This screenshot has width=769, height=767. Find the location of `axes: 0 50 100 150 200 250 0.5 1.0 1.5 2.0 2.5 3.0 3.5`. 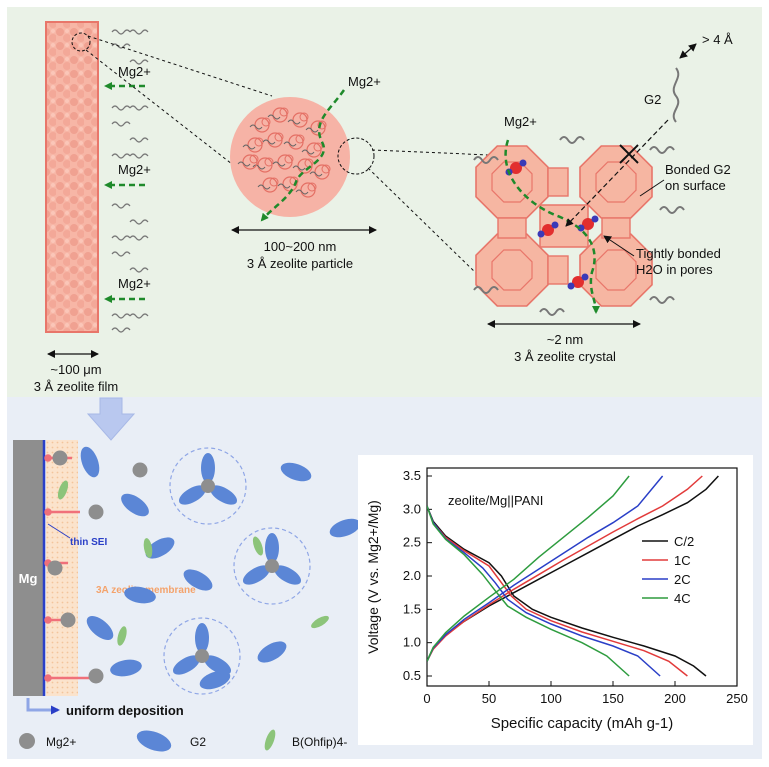

axes: 0 50 100 150 200 250 0.5 1.0 1.5 2.0 2.5 3.0 3.5 is located at coordinates (575, 587).